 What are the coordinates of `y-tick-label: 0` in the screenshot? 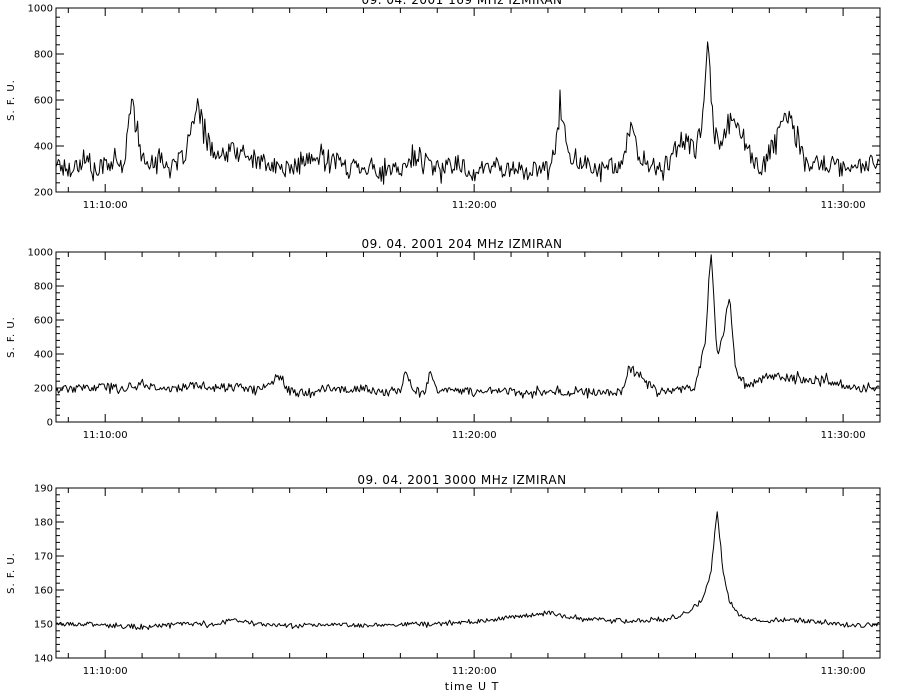 It's located at (50, 423).